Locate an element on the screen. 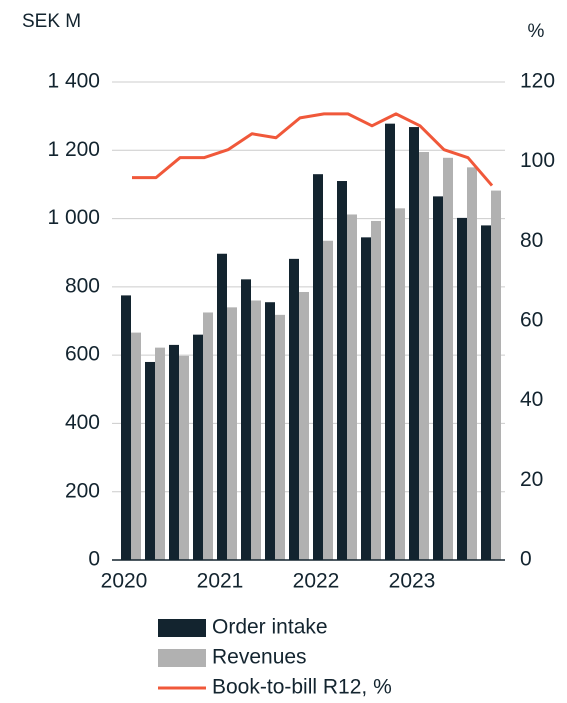  y2-axis-label: % is located at coordinates (536, 31).